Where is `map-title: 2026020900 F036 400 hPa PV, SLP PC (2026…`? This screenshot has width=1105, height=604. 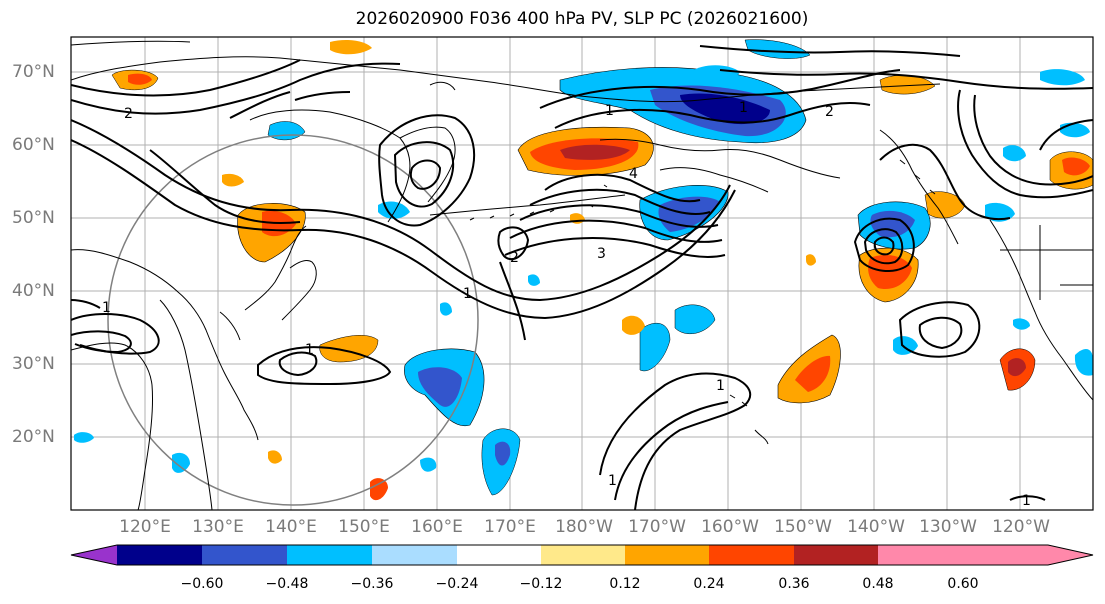 map-title: 2026020900 F036 400 hPa PV, SLP PC (2026… is located at coordinates (582, 19).